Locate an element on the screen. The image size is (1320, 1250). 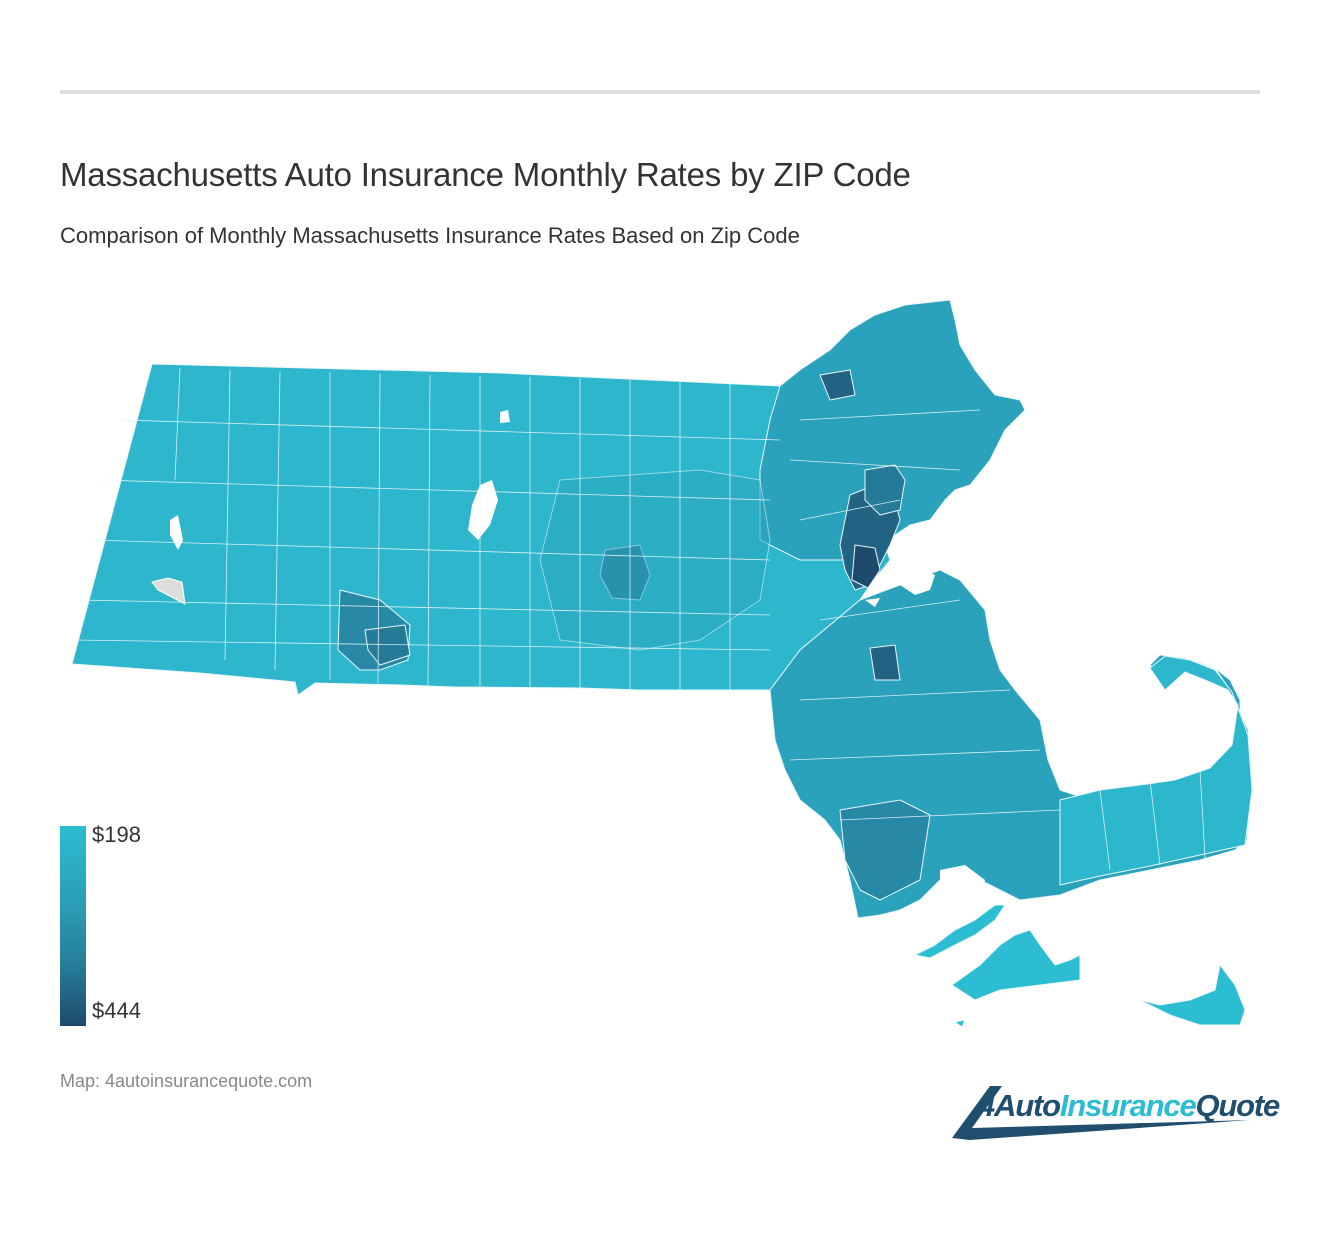
boston-harbor is located at coordinates (912, 575).